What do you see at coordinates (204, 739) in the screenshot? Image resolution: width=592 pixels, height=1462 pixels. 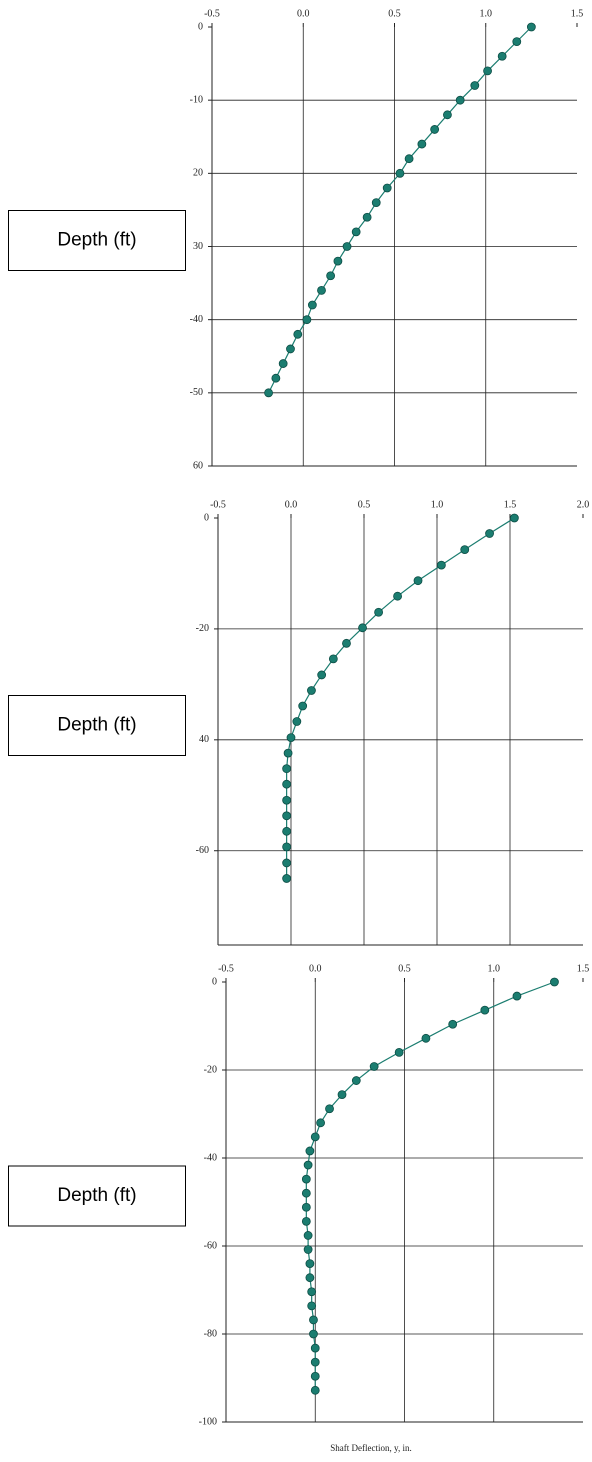 I see `y-tick-label: 40` at bounding box center [204, 739].